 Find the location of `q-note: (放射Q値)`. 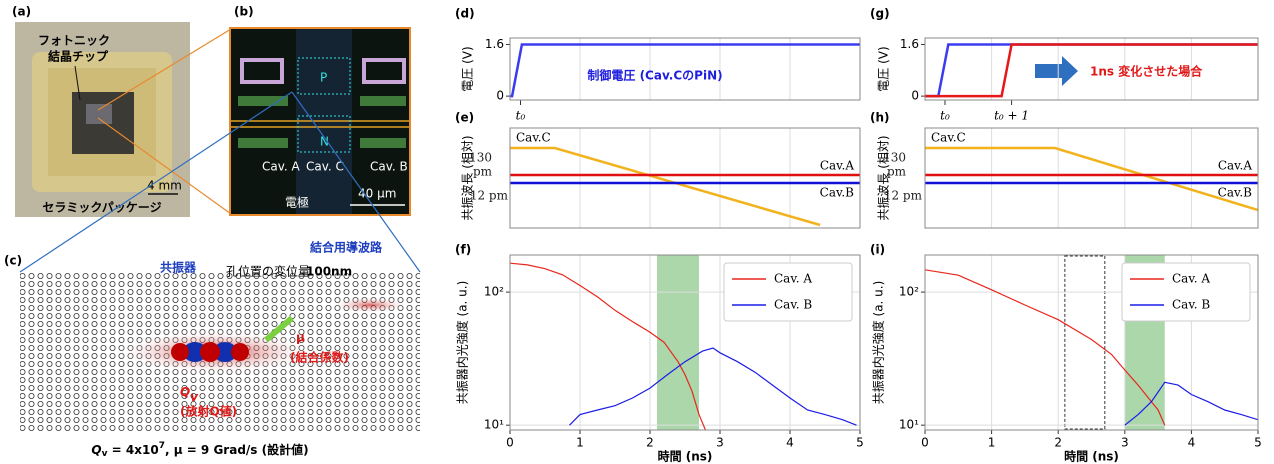

q-note: (放射Q値) is located at coordinates (208, 411).